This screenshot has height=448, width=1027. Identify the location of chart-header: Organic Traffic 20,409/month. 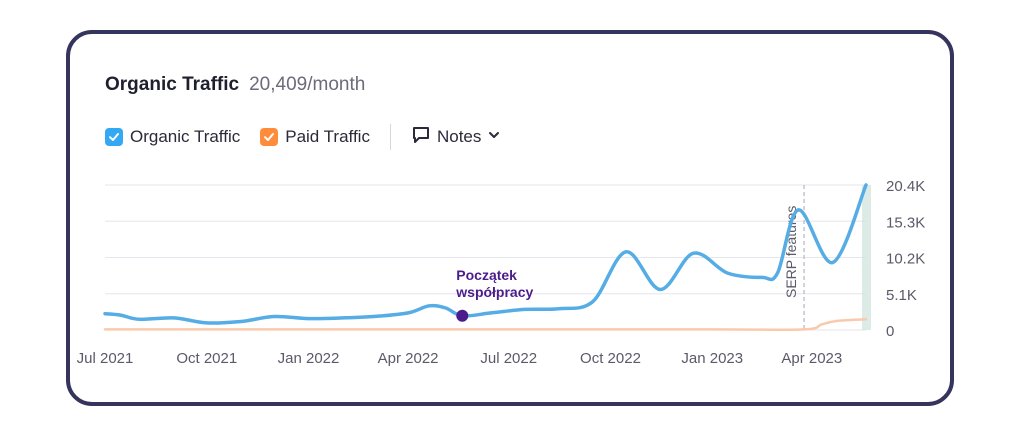
(235, 85).